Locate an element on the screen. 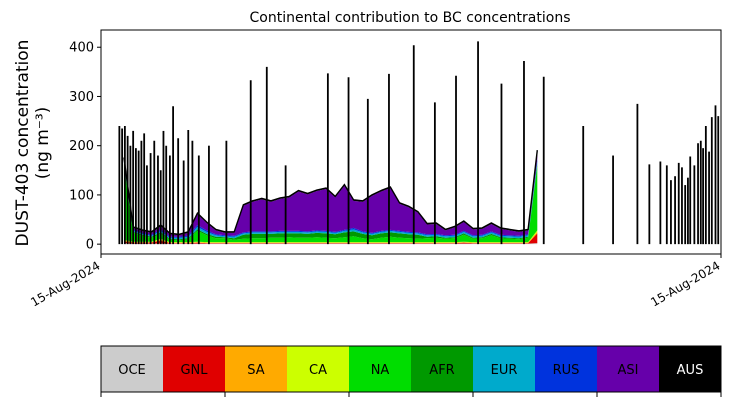  legend-swatch-na is located at coordinates (380, 369).